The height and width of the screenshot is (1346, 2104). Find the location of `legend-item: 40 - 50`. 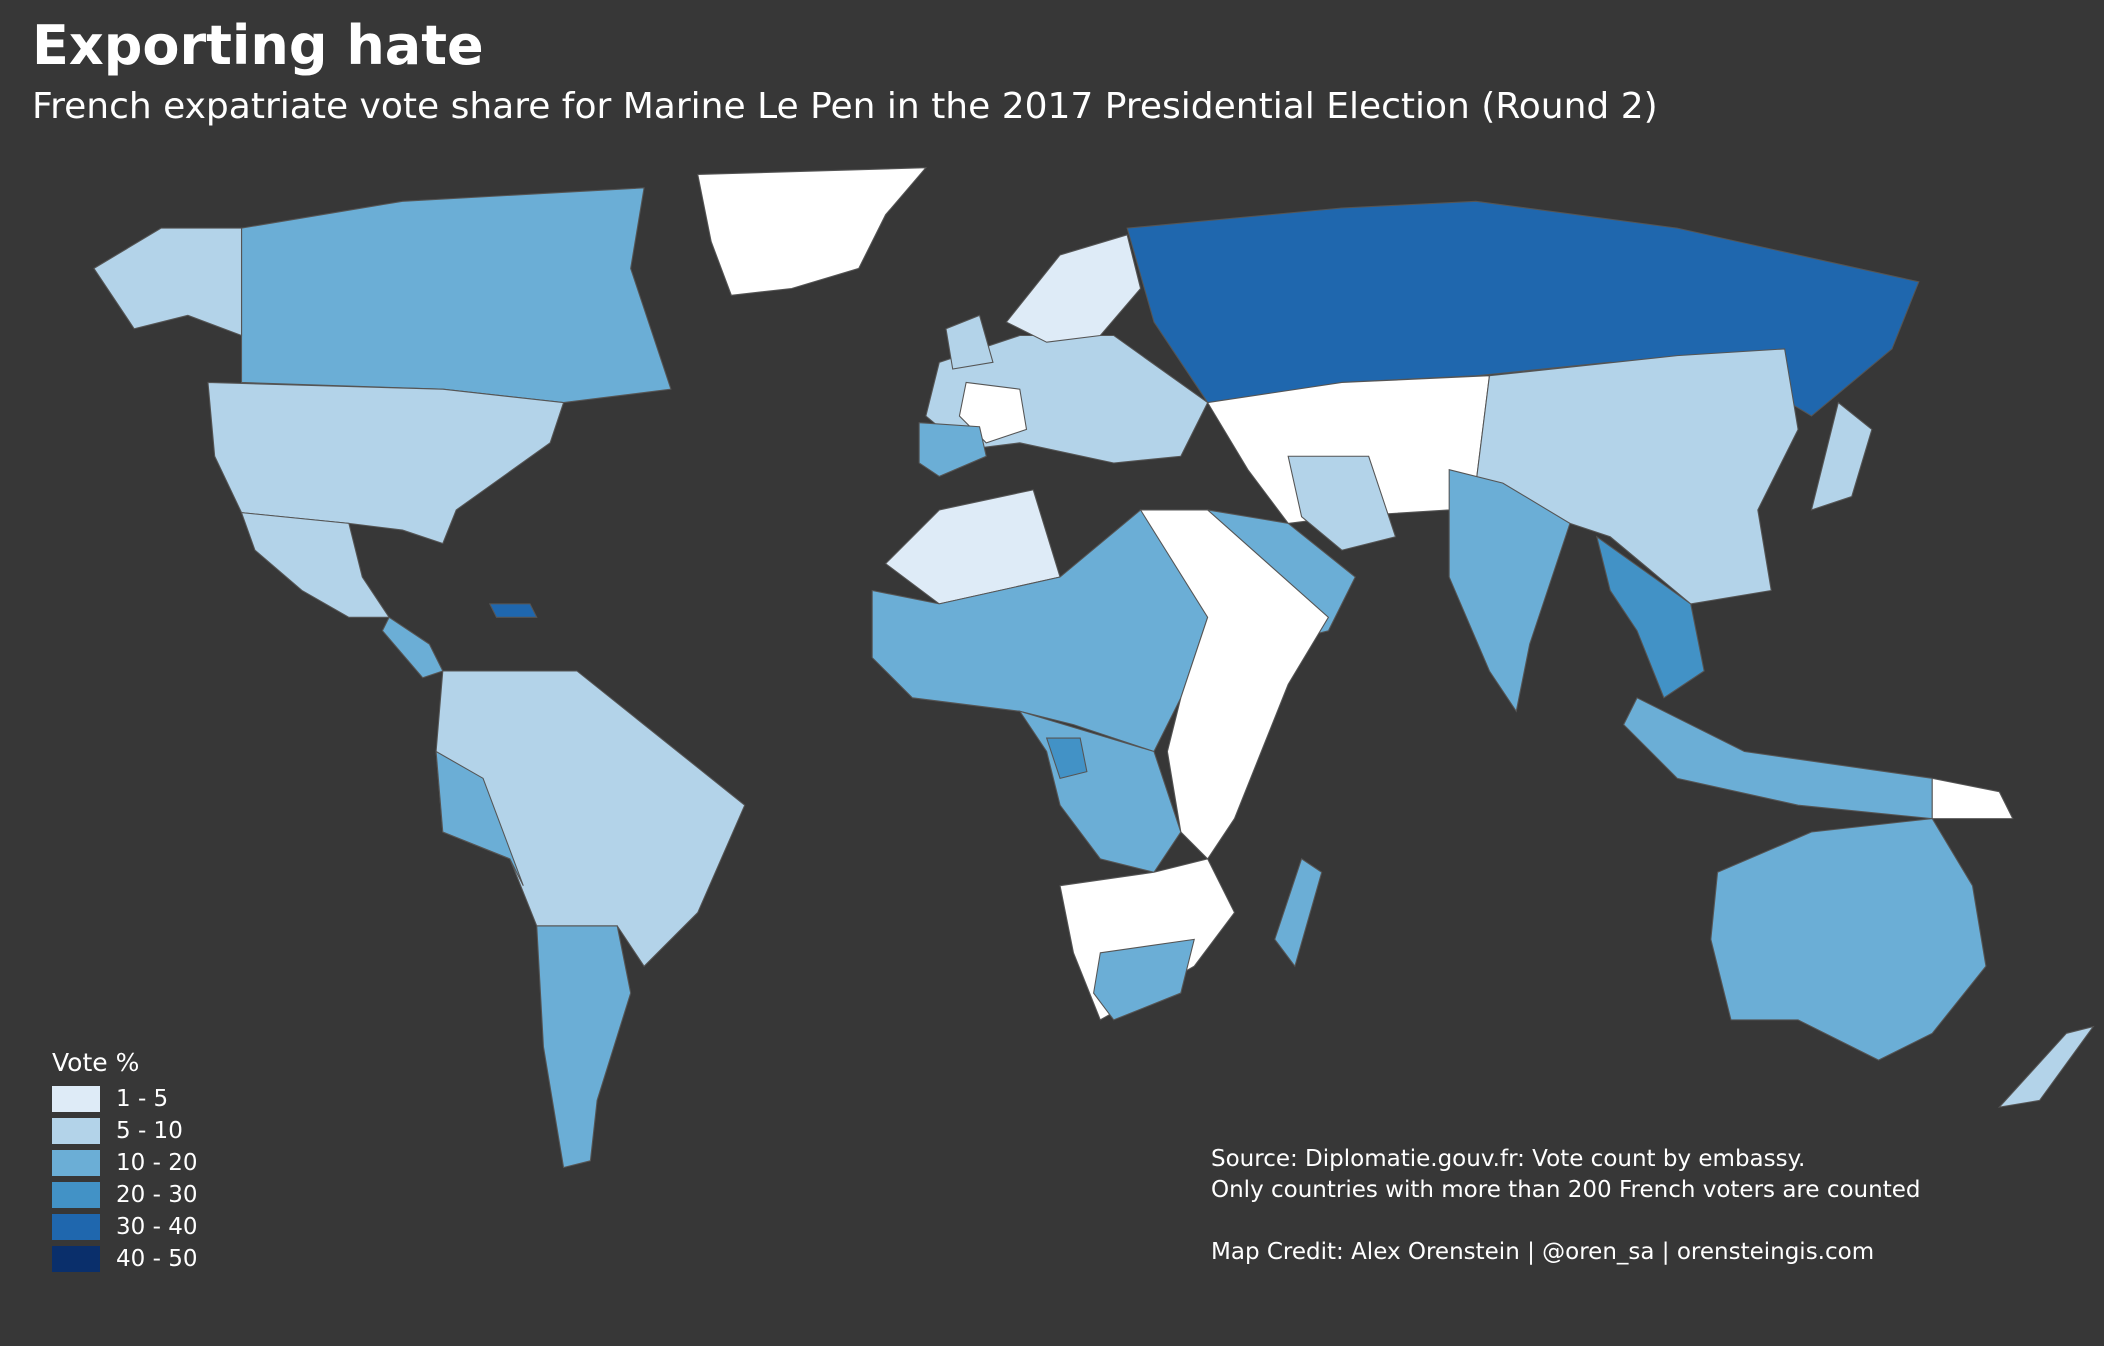

legend-item: 40 - 50 is located at coordinates (124, 1259).